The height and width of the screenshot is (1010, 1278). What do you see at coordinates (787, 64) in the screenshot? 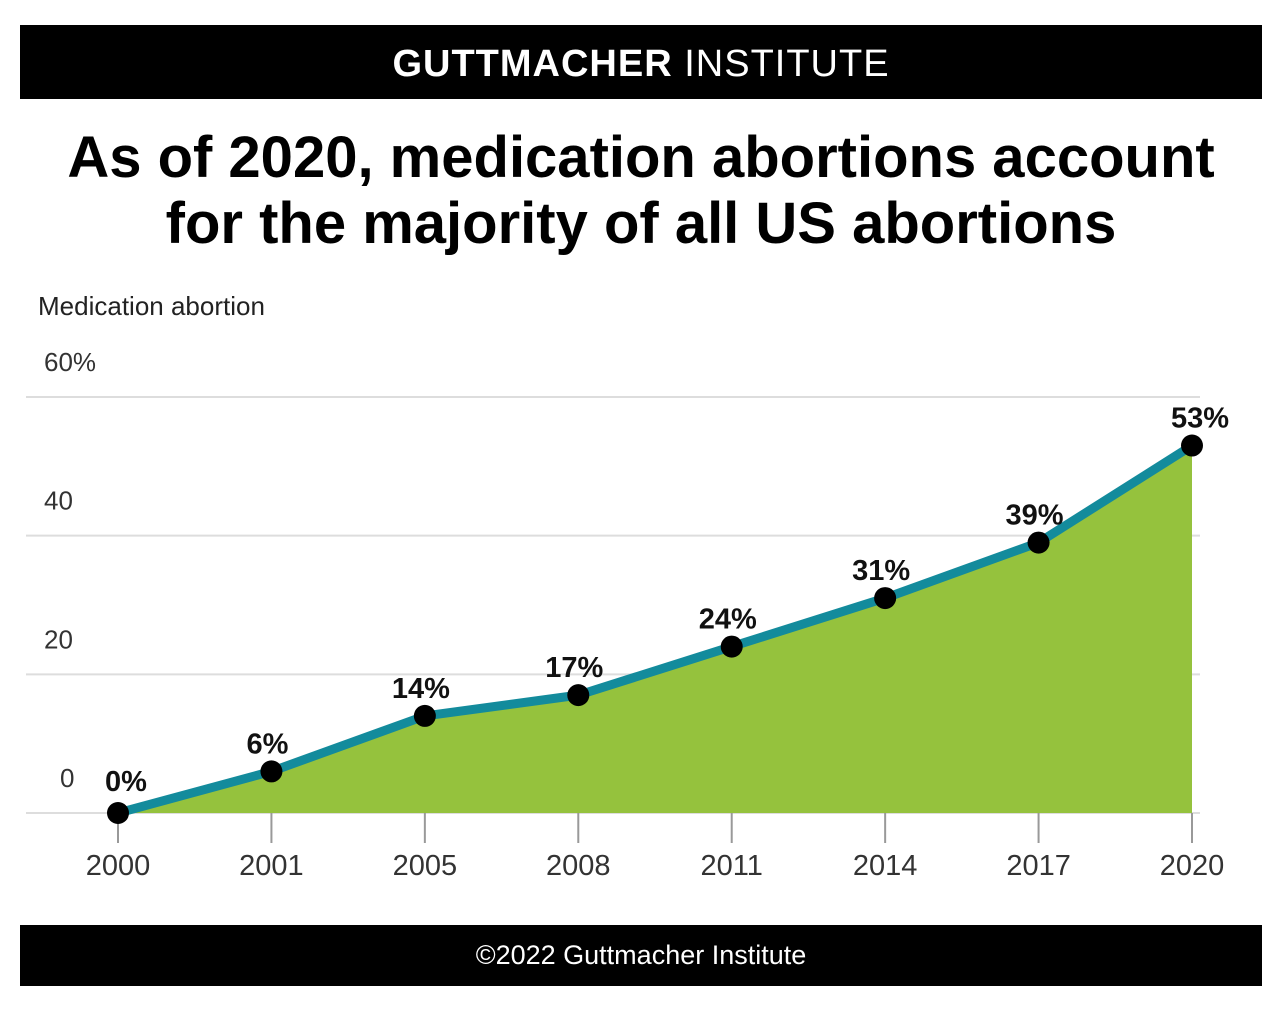
I see `brand-name-light: INSTITUTE` at bounding box center [787, 64].